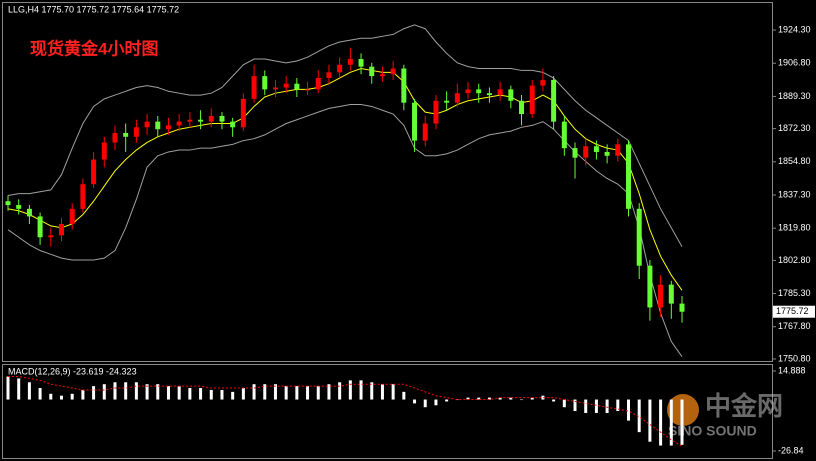 The image size is (816, 461). Describe the element at coordinates (712, 431) in the screenshot. I see `watermark-brand: SINO SOUND` at that location.